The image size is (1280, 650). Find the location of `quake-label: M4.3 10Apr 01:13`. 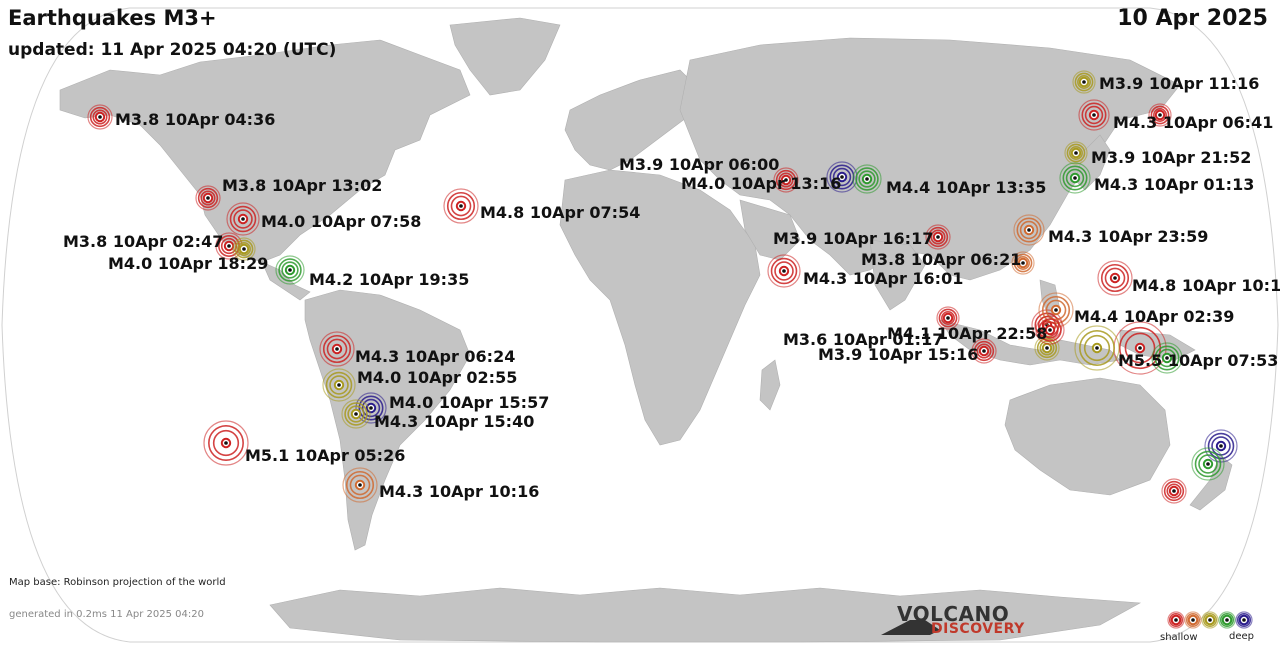

quake-label: M4.3 10Apr 01:13 is located at coordinates (1174, 184).